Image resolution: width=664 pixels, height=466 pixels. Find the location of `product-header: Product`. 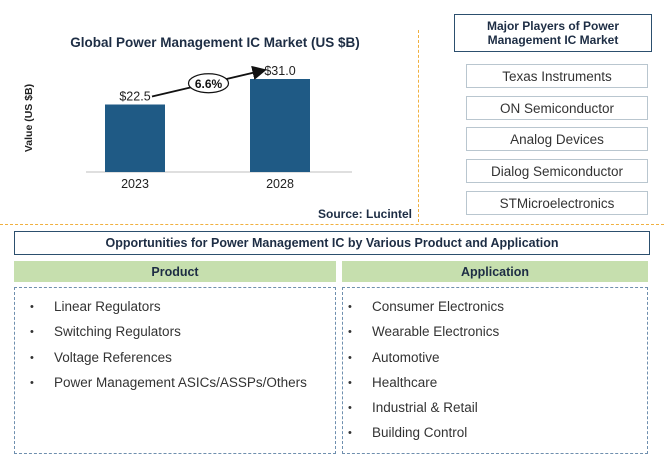

product-header: Product is located at coordinates (175, 271).